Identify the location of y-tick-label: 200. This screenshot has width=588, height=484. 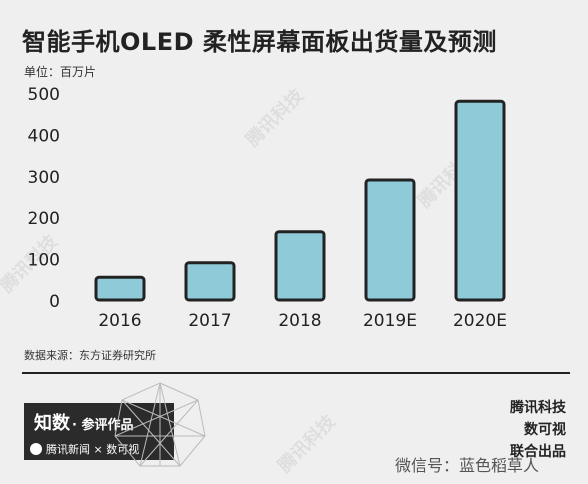
(44, 219).